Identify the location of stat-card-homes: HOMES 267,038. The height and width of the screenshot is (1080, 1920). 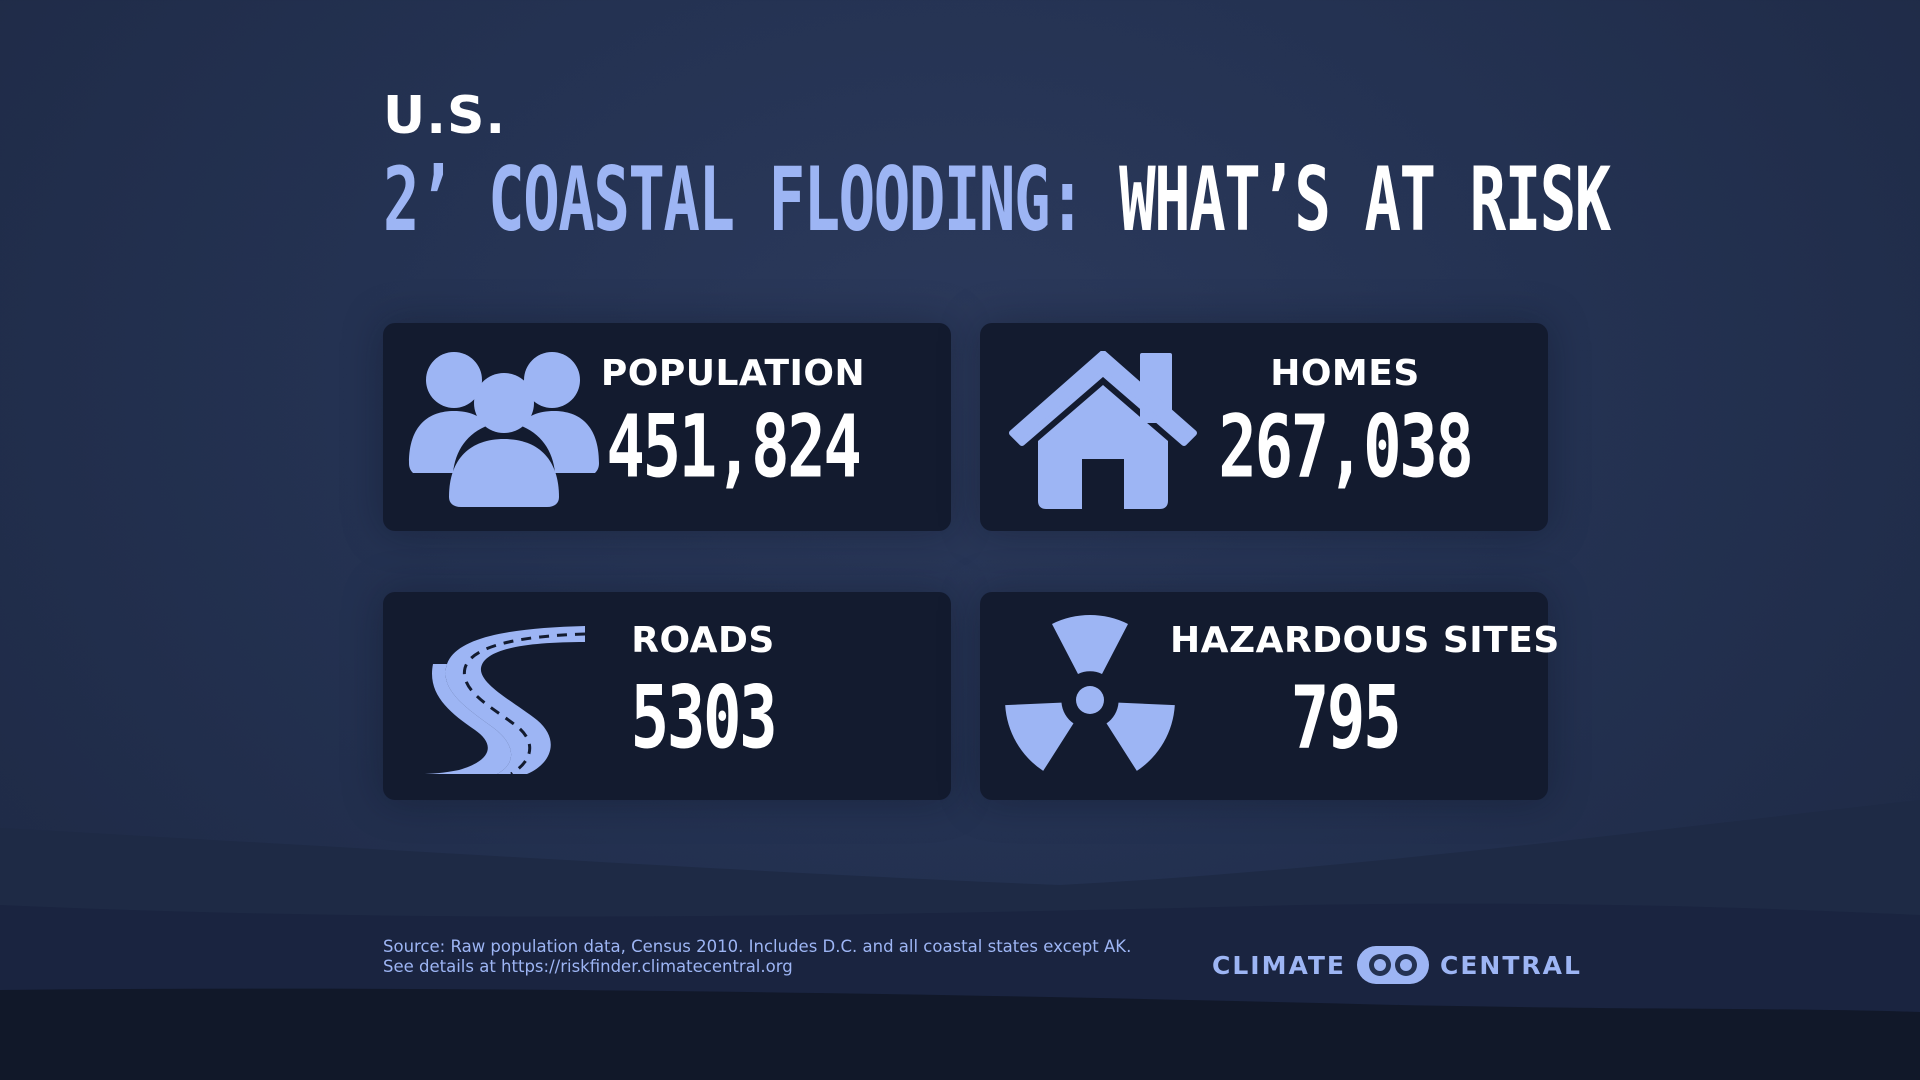
(1264, 427).